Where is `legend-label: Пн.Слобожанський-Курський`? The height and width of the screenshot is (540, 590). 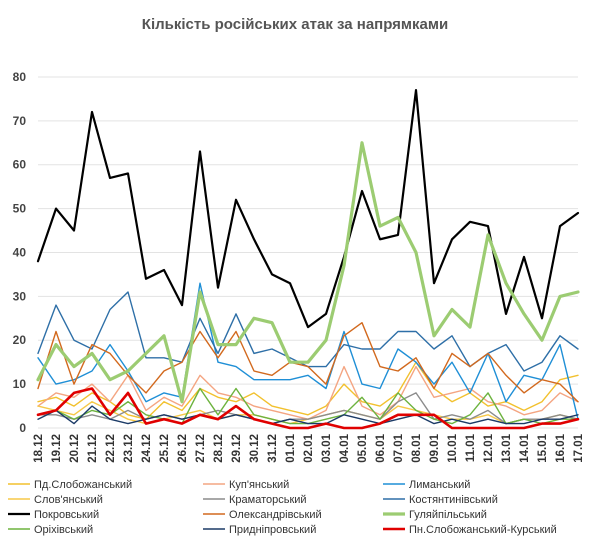
legend-label: Пн.Слобожанський-Курський is located at coordinates (483, 530).